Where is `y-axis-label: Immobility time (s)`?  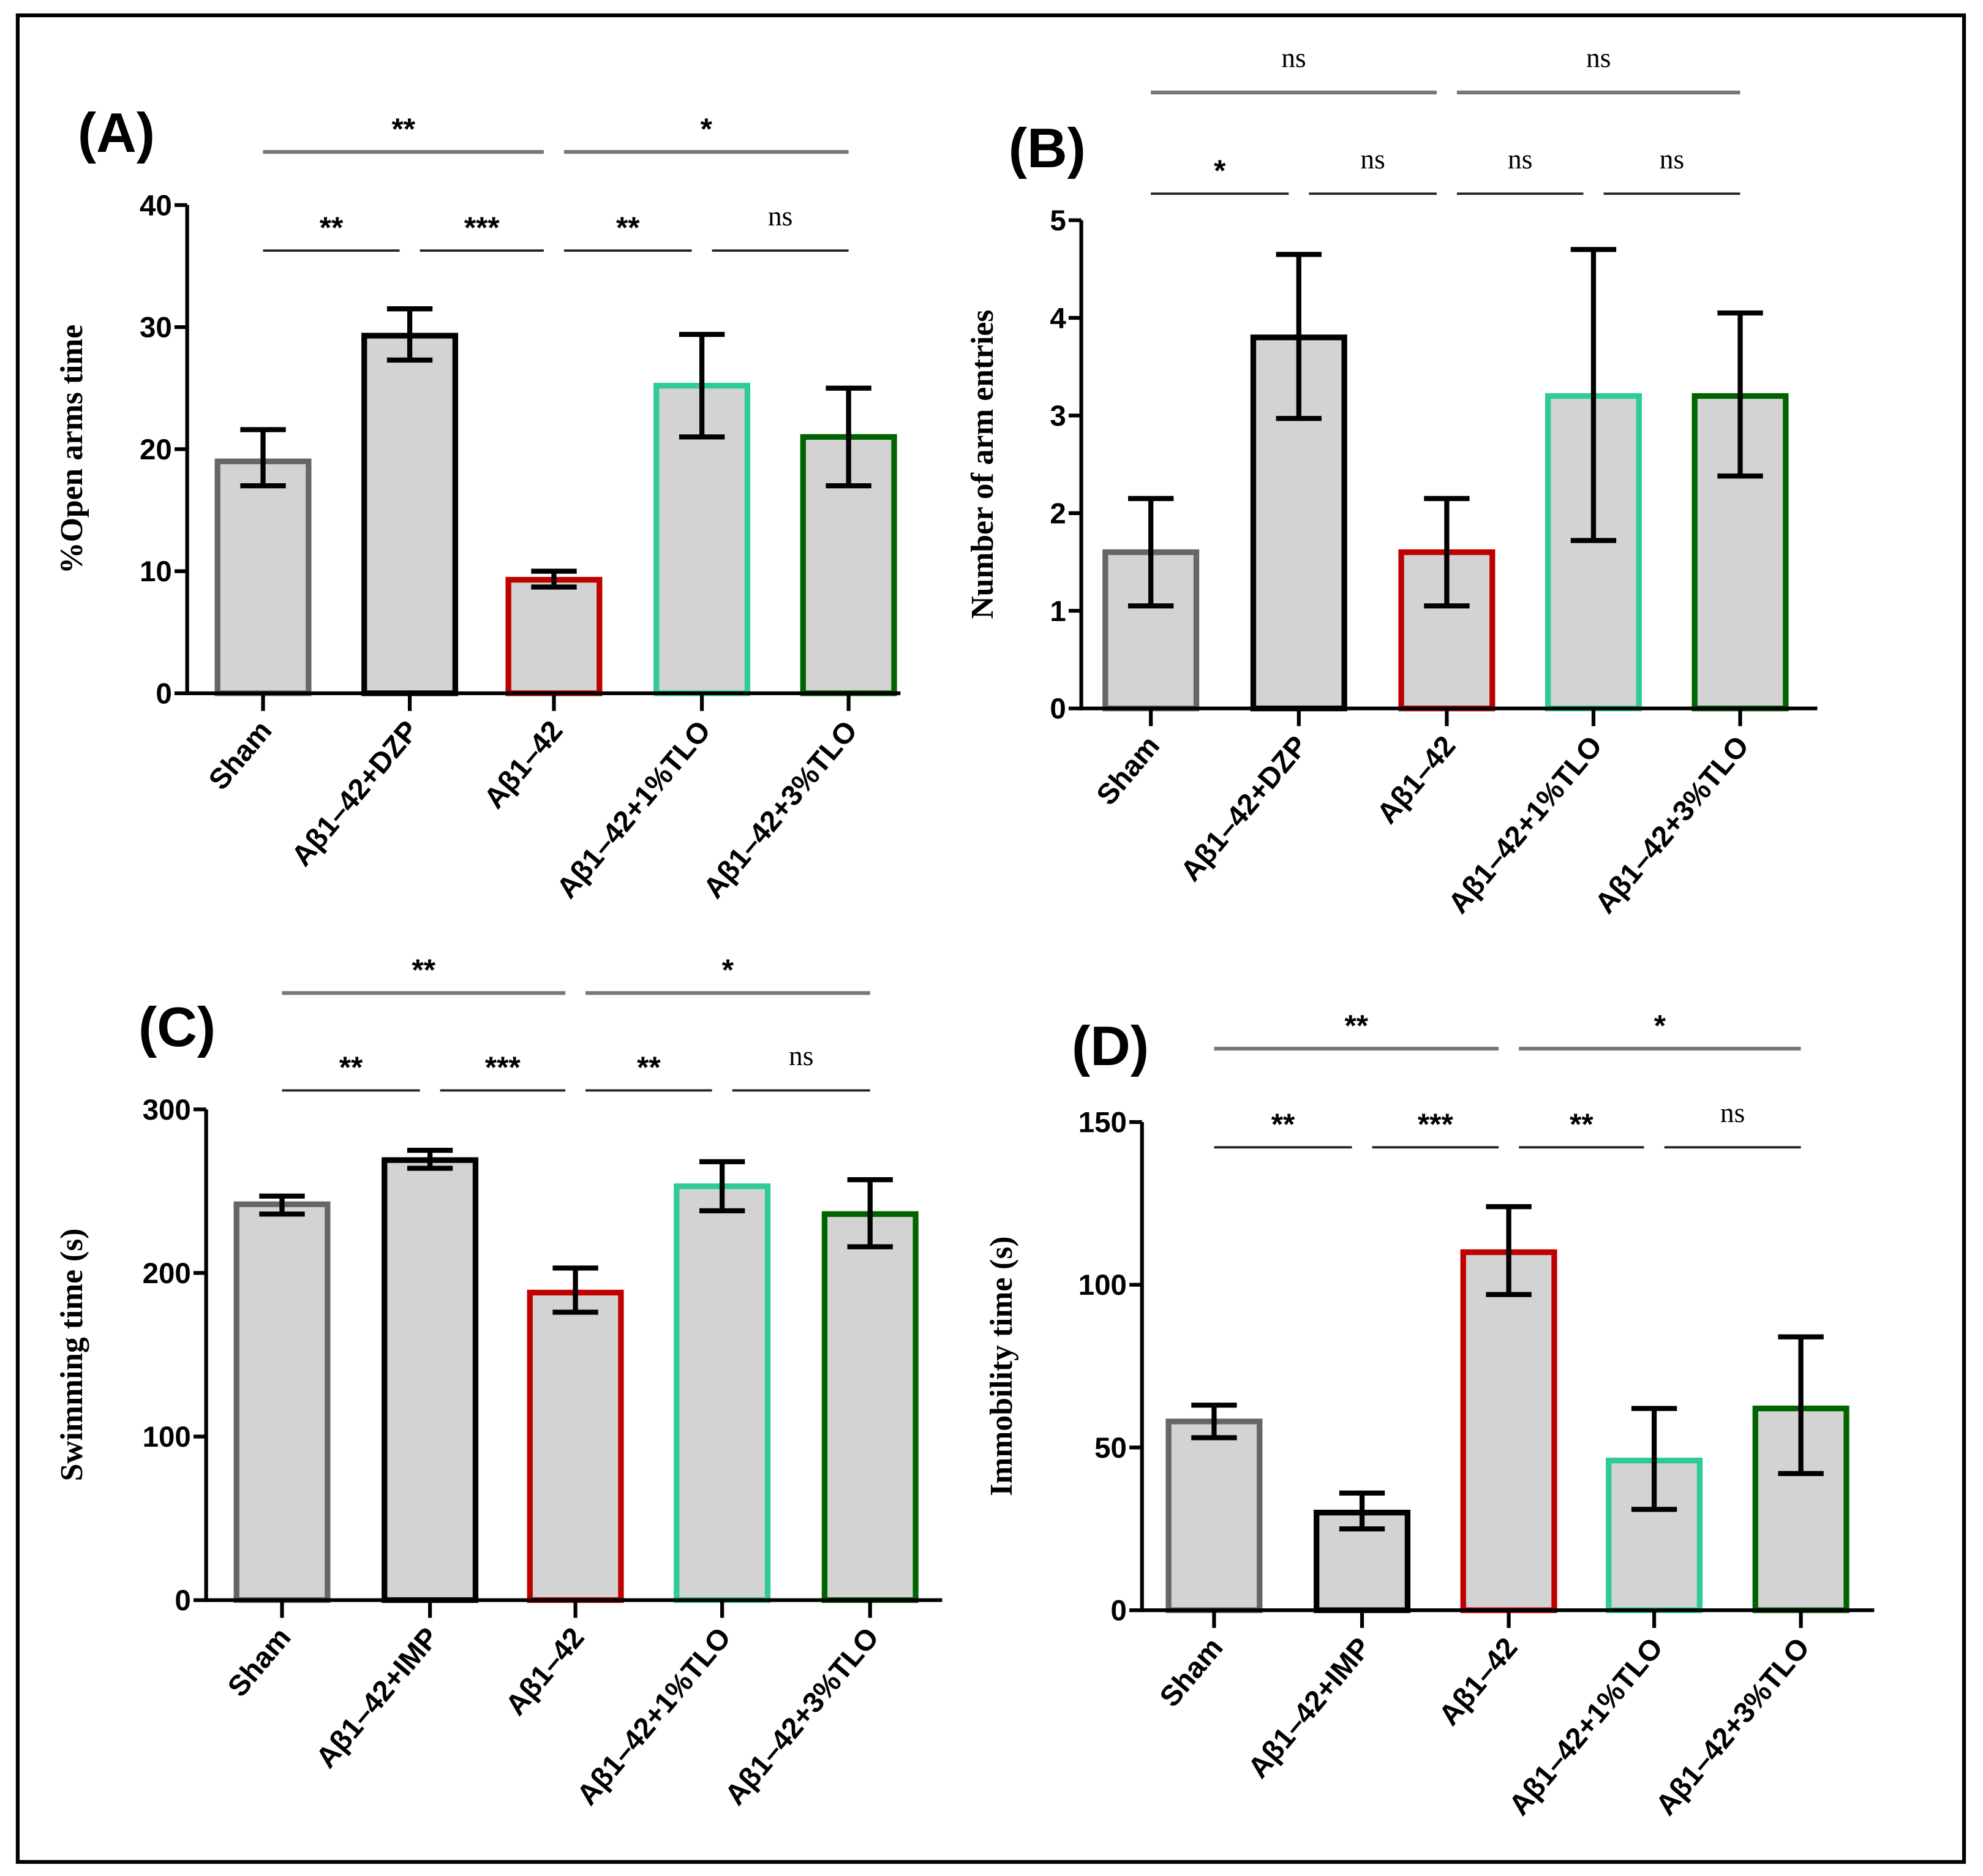
y-axis-label: Immobility time (s) is located at coordinates (1001, 1366).